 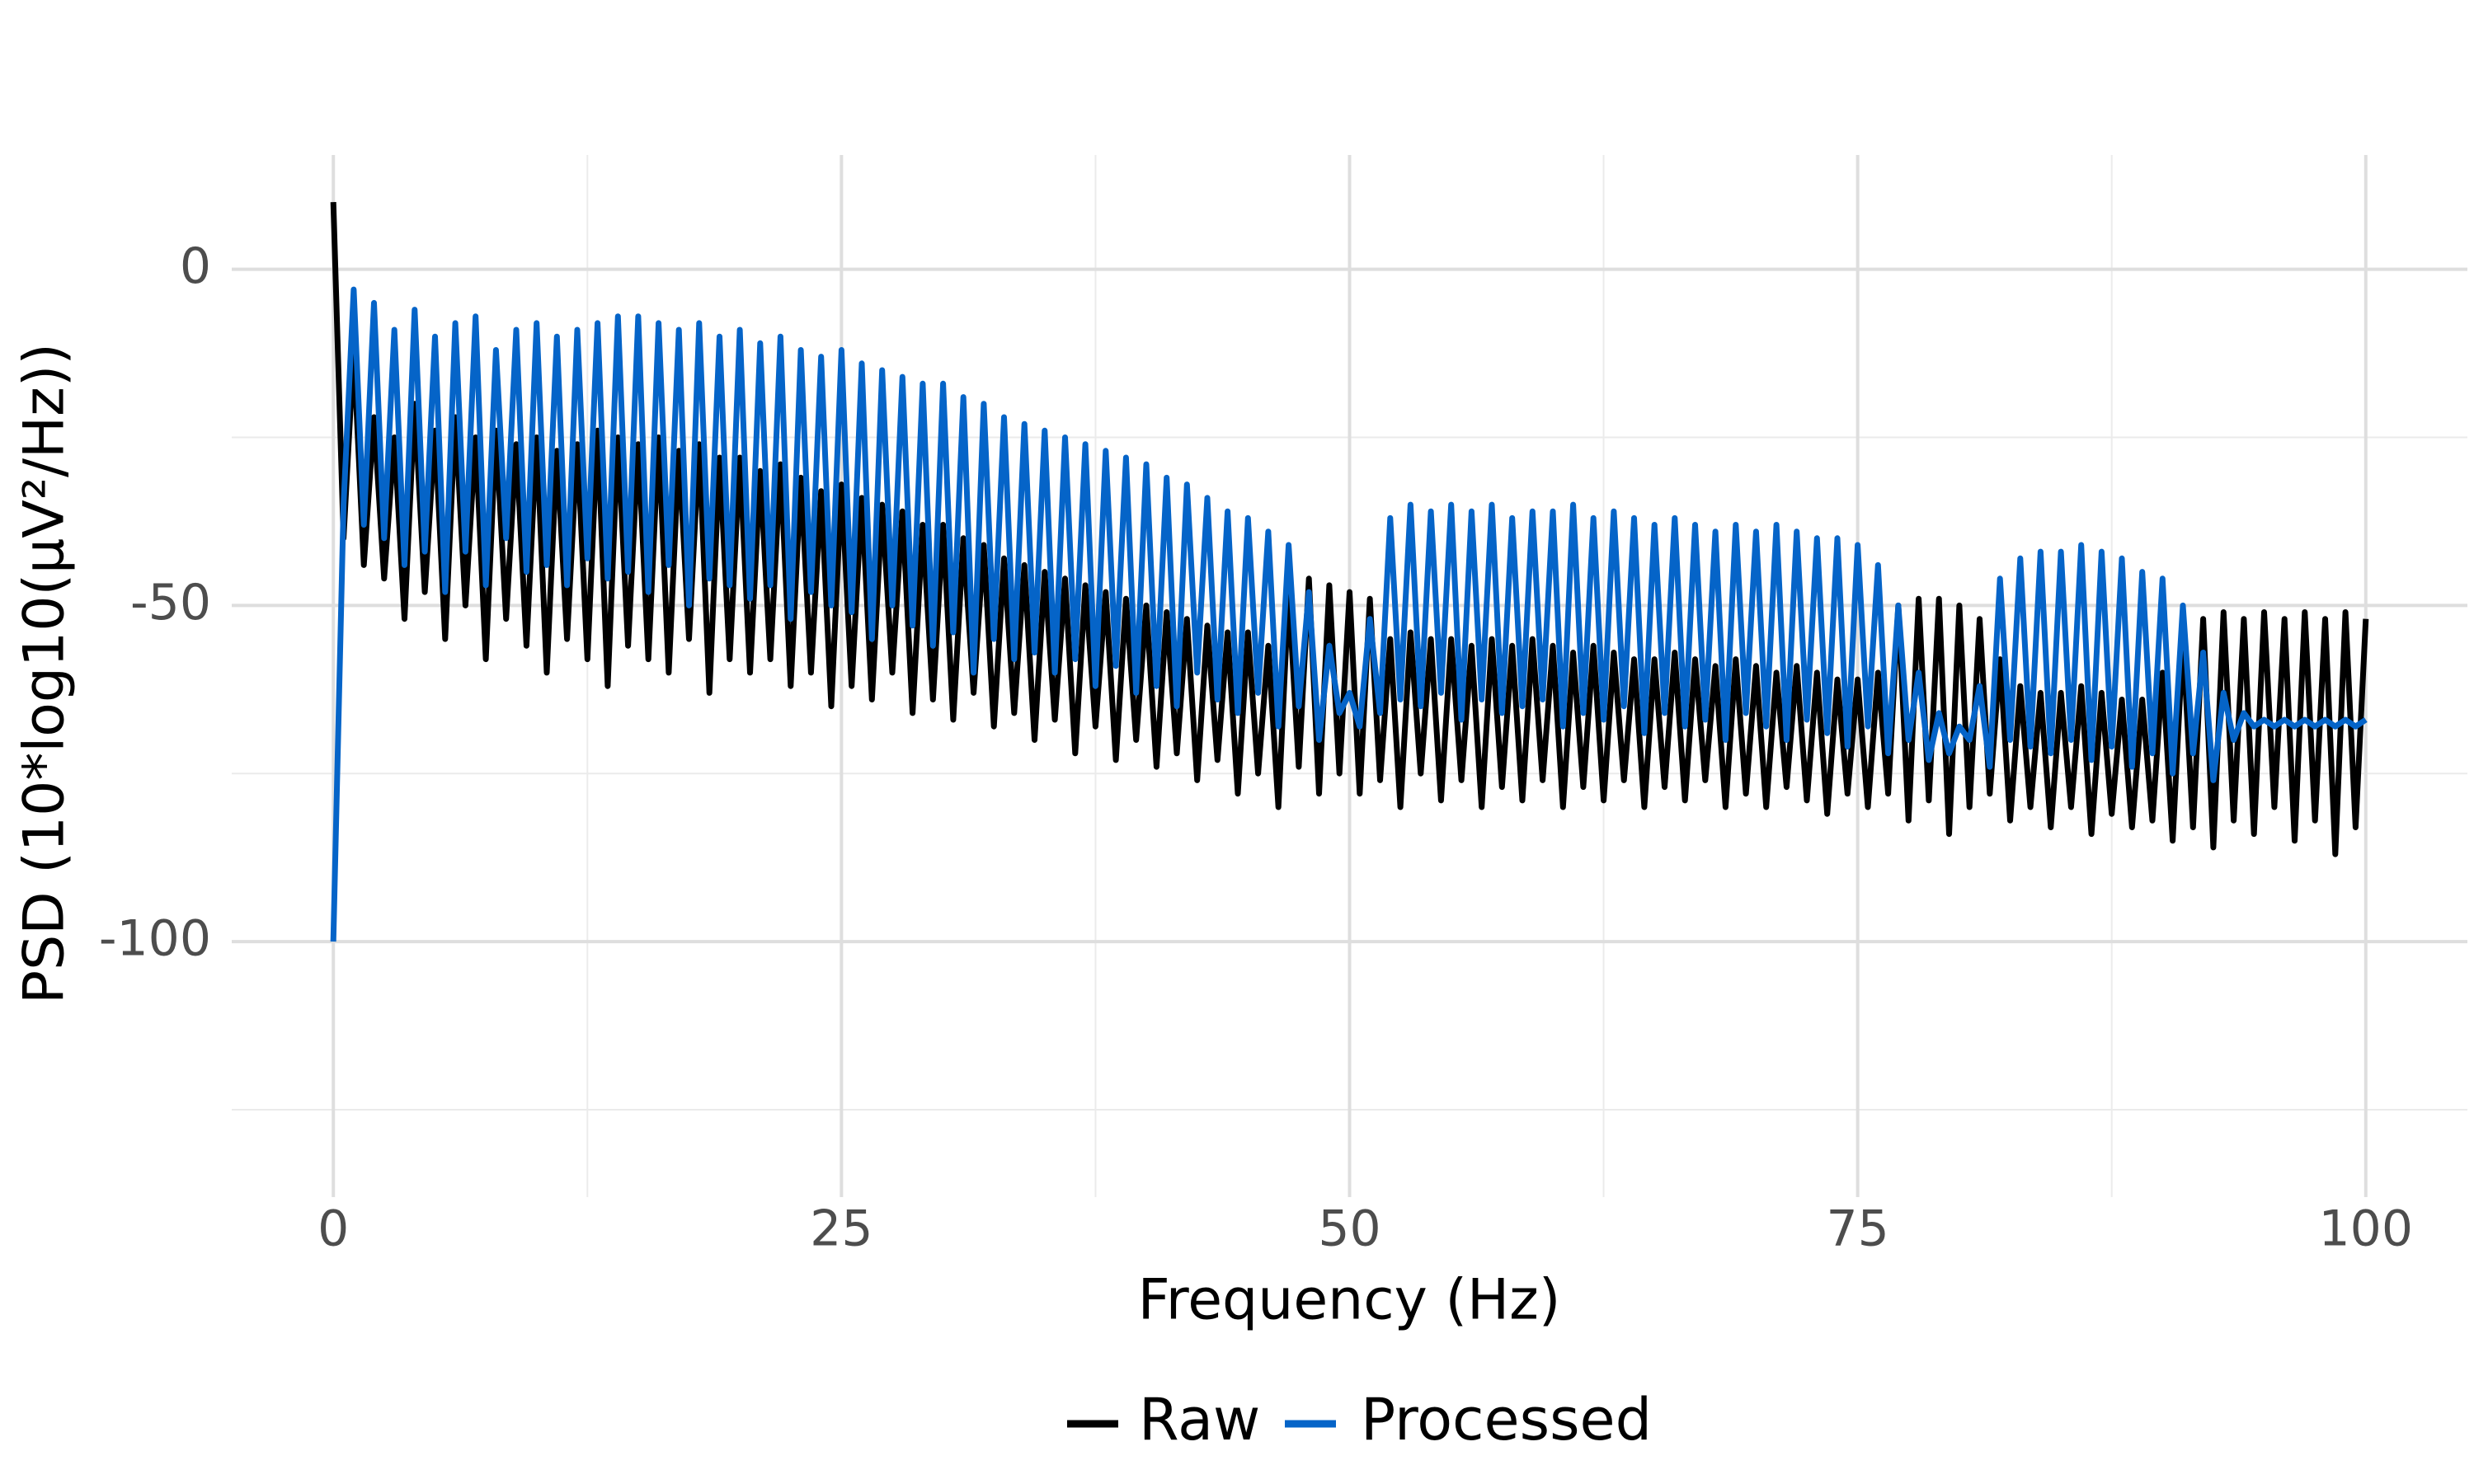 I want to click on x-tick-label: 25, so click(x=841, y=1229).